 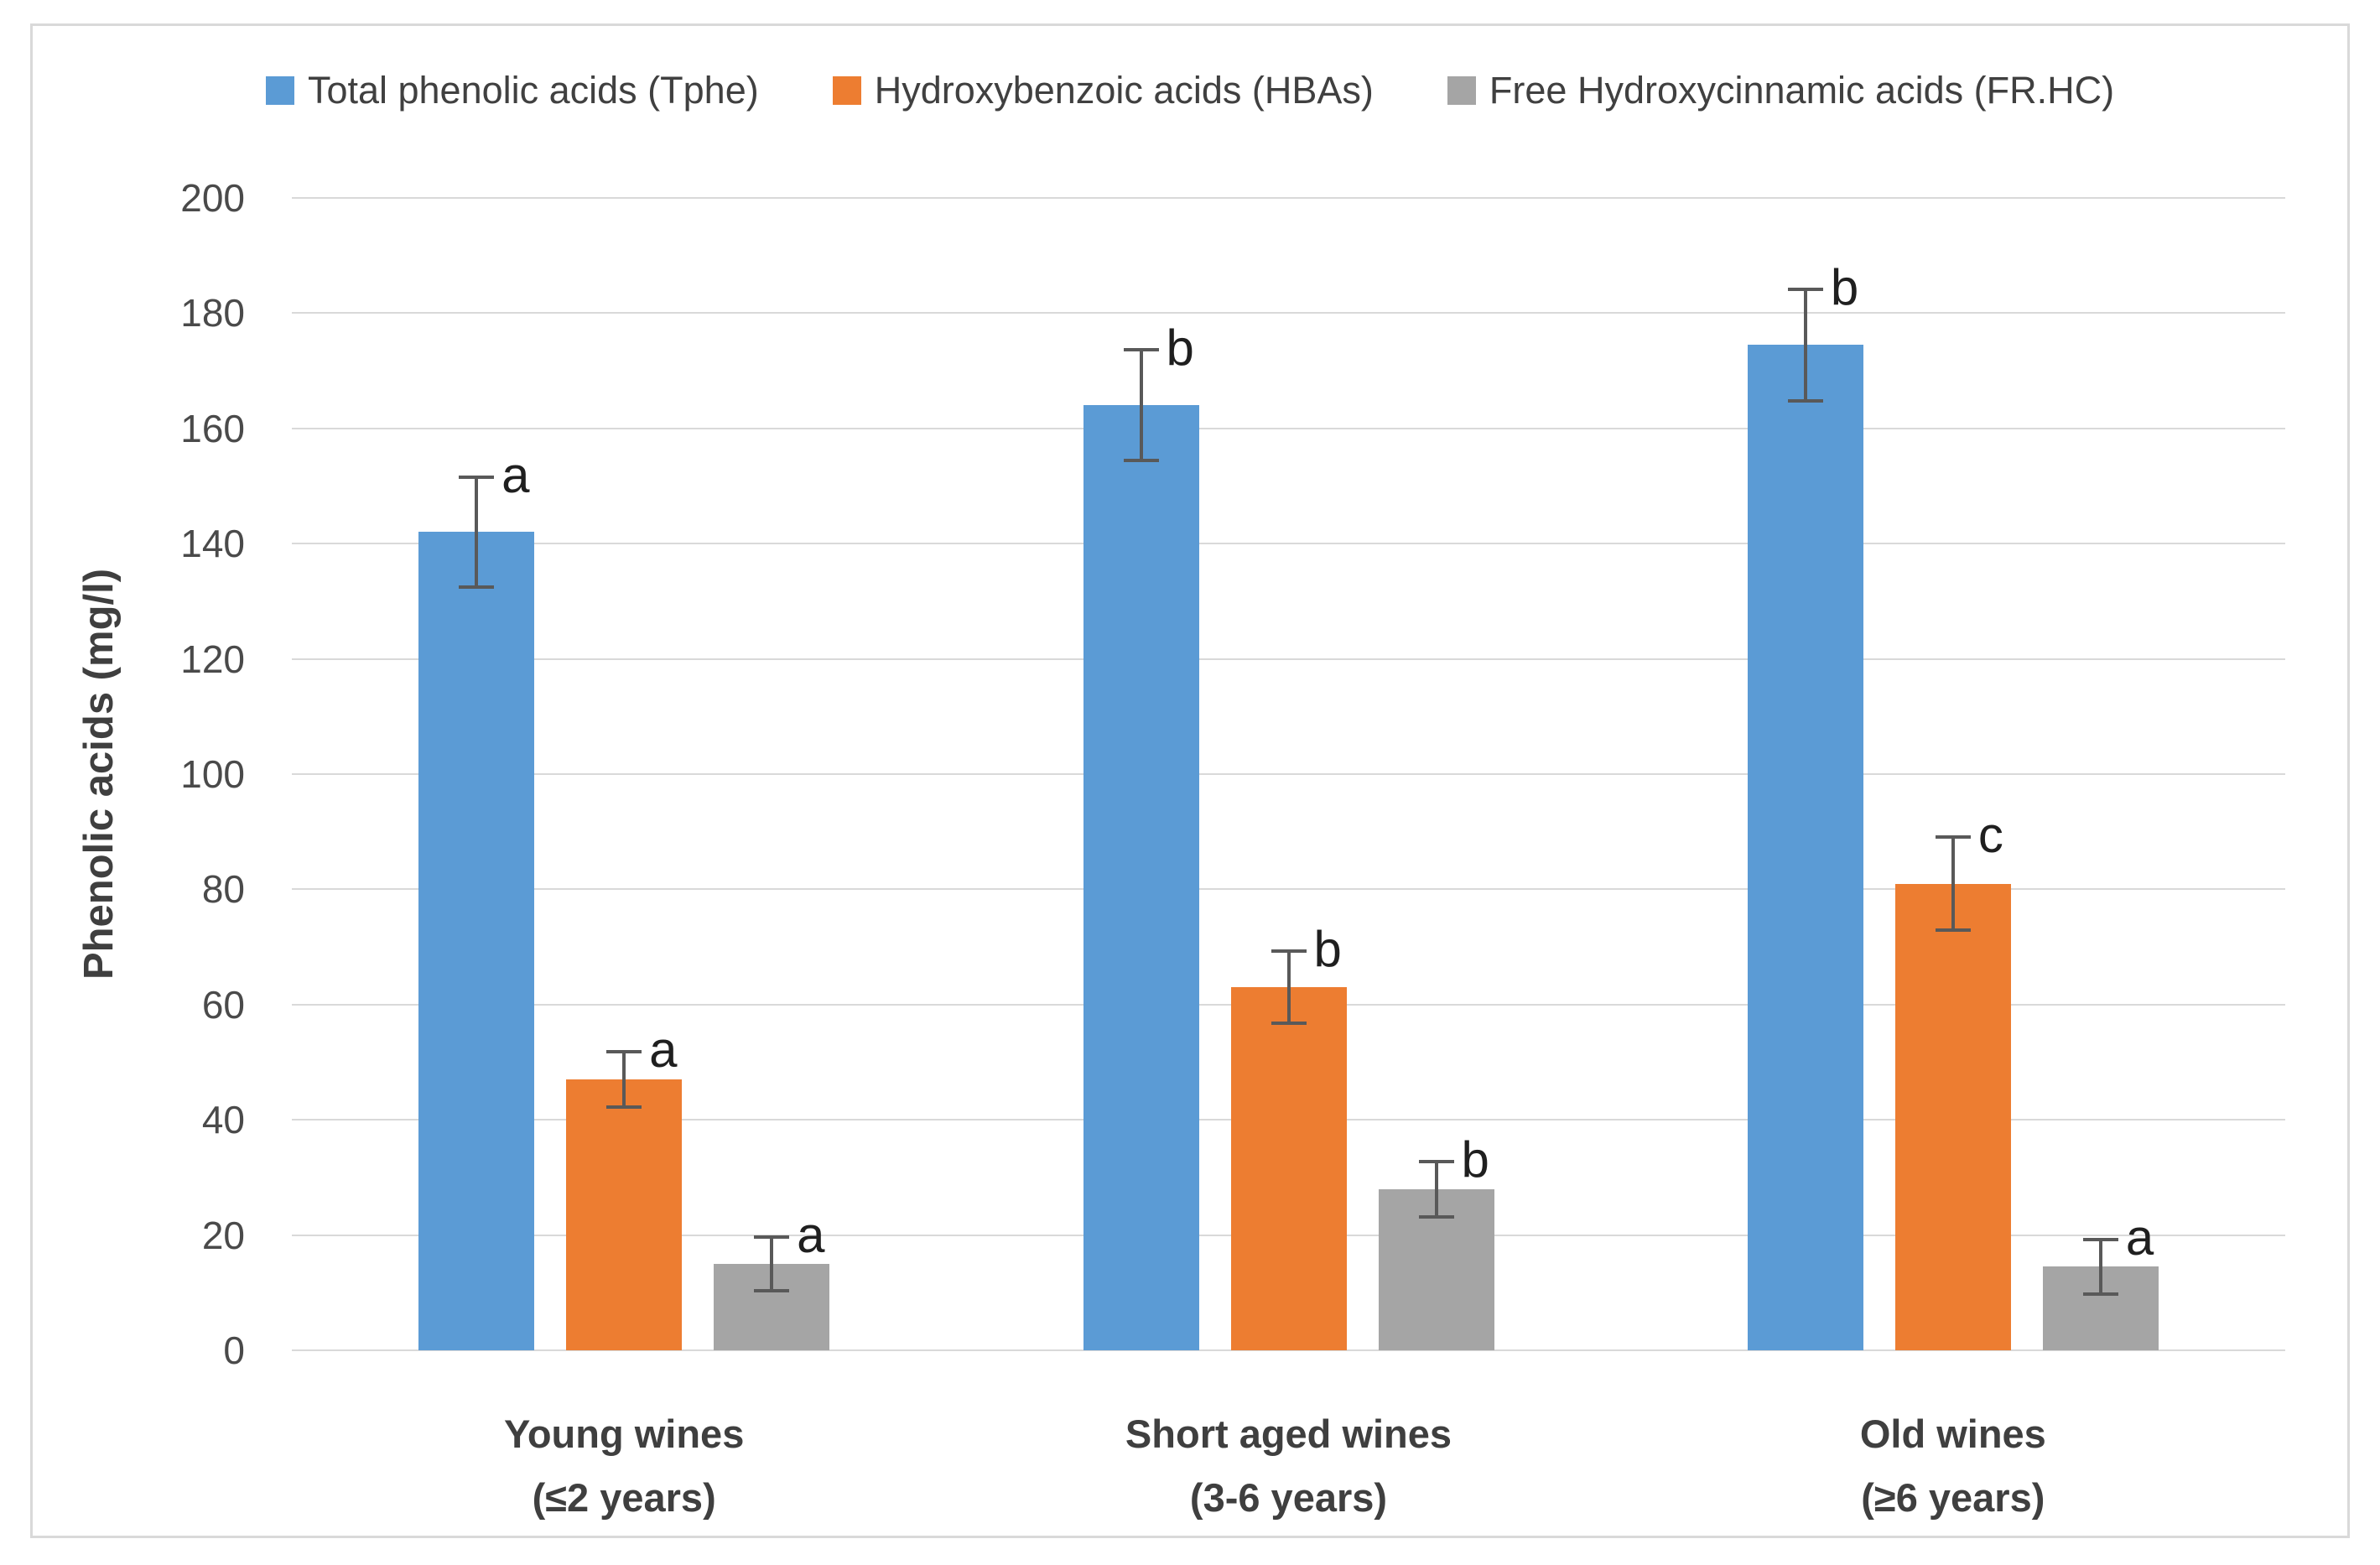 What do you see at coordinates (223, 1235) in the screenshot?
I see `y-tick-label: 20` at bounding box center [223, 1235].